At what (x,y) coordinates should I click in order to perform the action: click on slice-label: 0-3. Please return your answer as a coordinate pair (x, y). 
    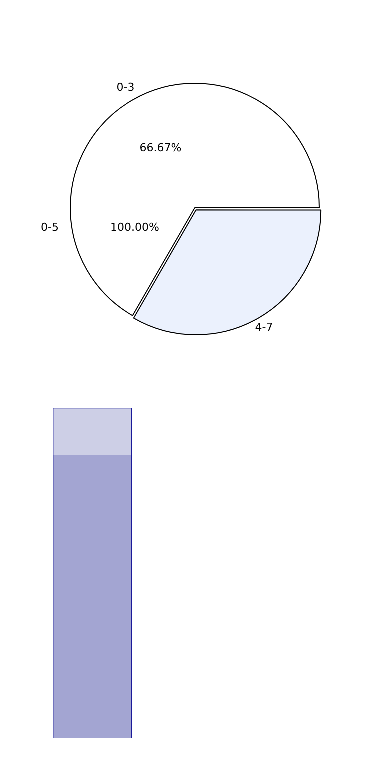
    Looking at the image, I should click on (125, 87).